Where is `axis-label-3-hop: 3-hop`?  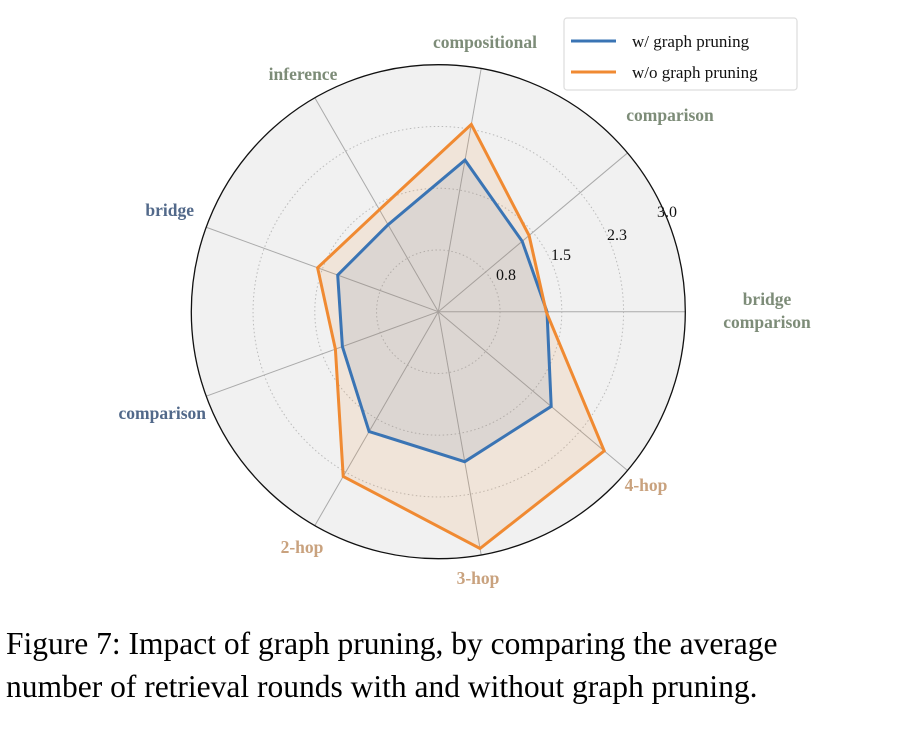 axis-label-3-hop: 3-hop is located at coordinates (478, 578).